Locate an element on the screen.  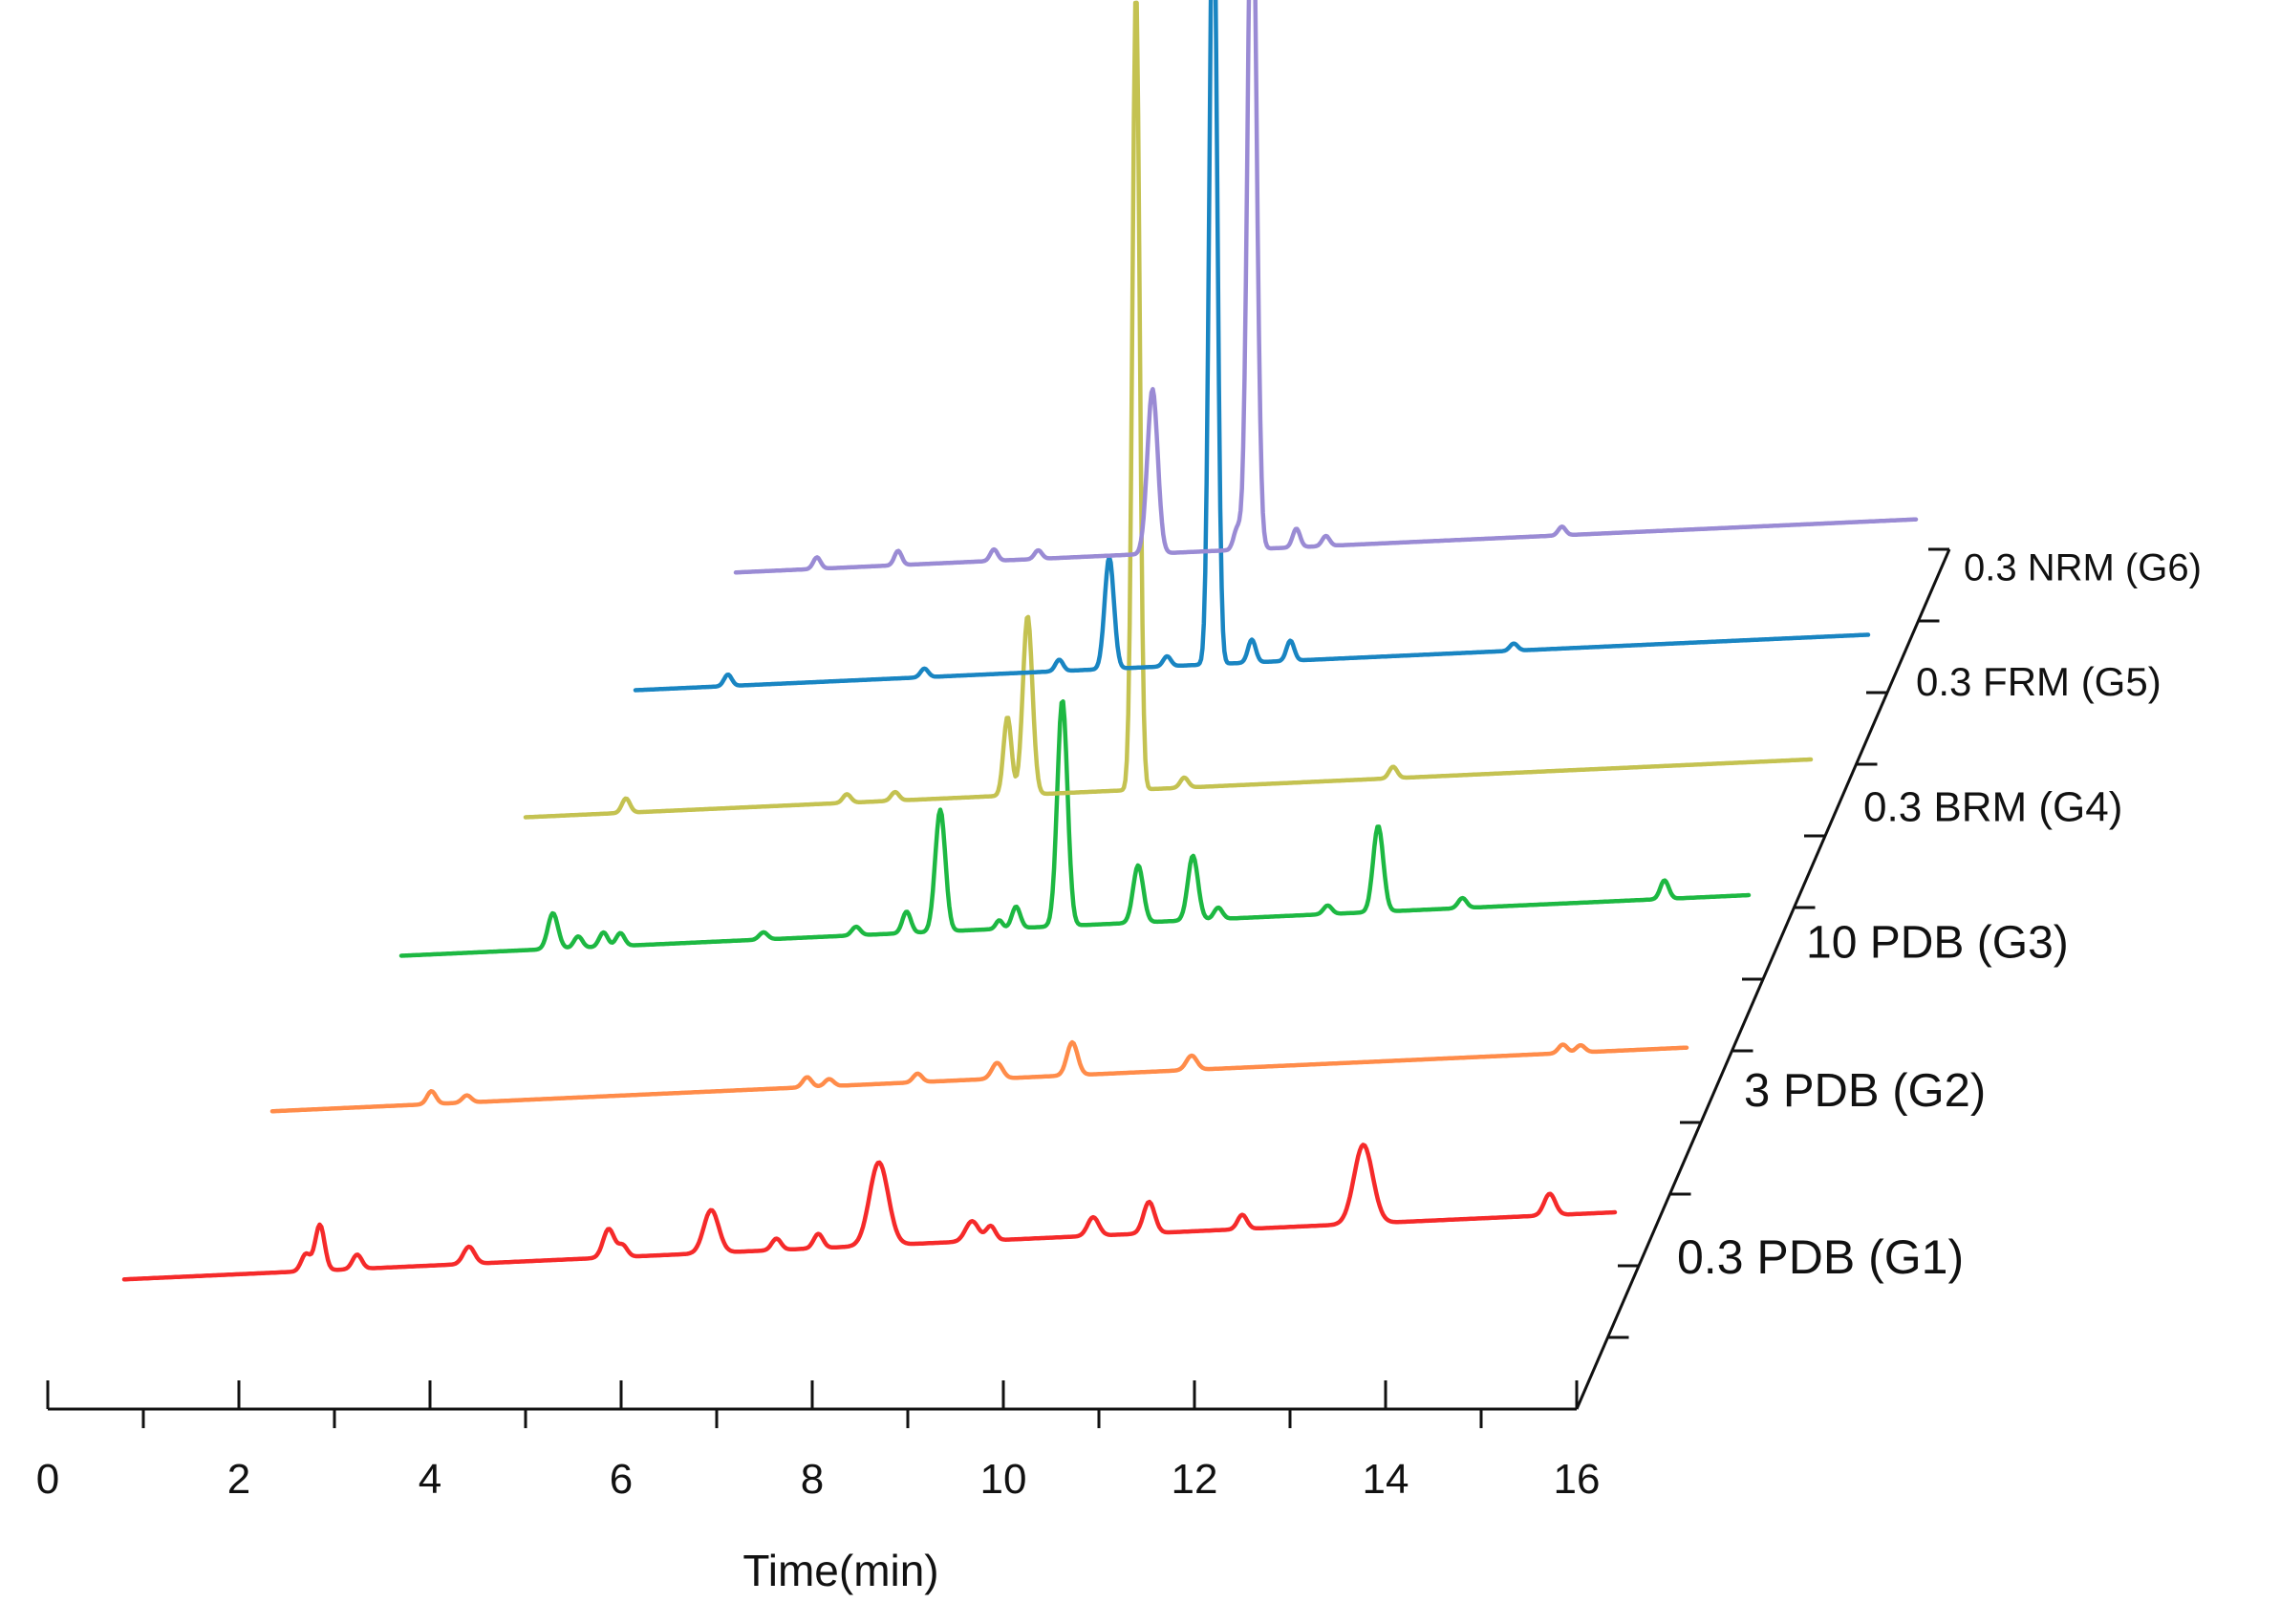
x-axis-title: Time(min) is located at coordinates (840, 1571).